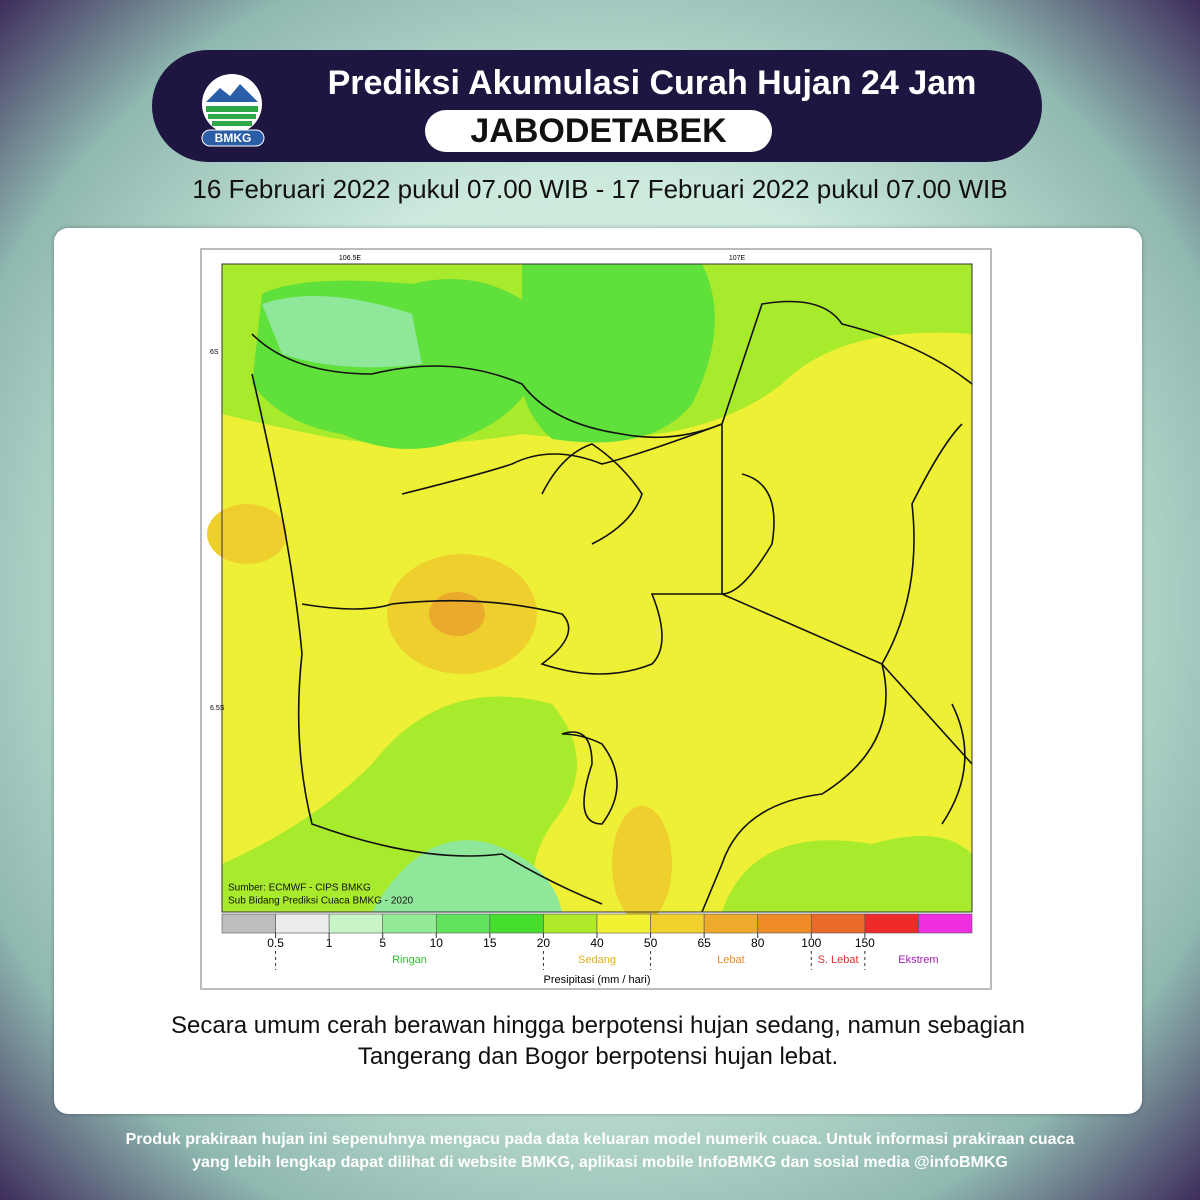  What do you see at coordinates (233, 110) in the screenshot?
I see `logo: BMKG` at bounding box center [233, 110].